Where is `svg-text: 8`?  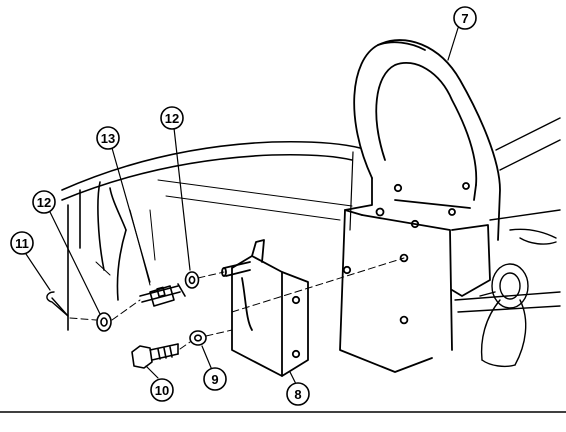
svg-text: 8 is located at coordinates (297, 394).